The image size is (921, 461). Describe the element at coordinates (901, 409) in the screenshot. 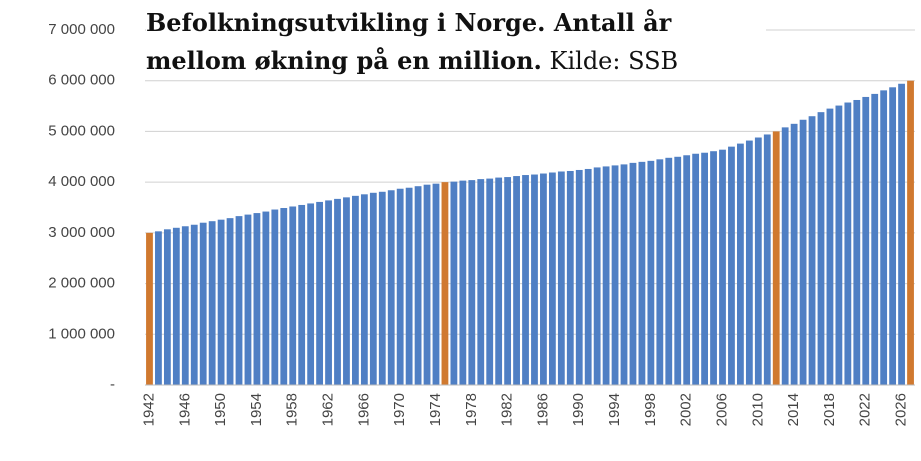

I see `x-tick-label: 2026` at that location.